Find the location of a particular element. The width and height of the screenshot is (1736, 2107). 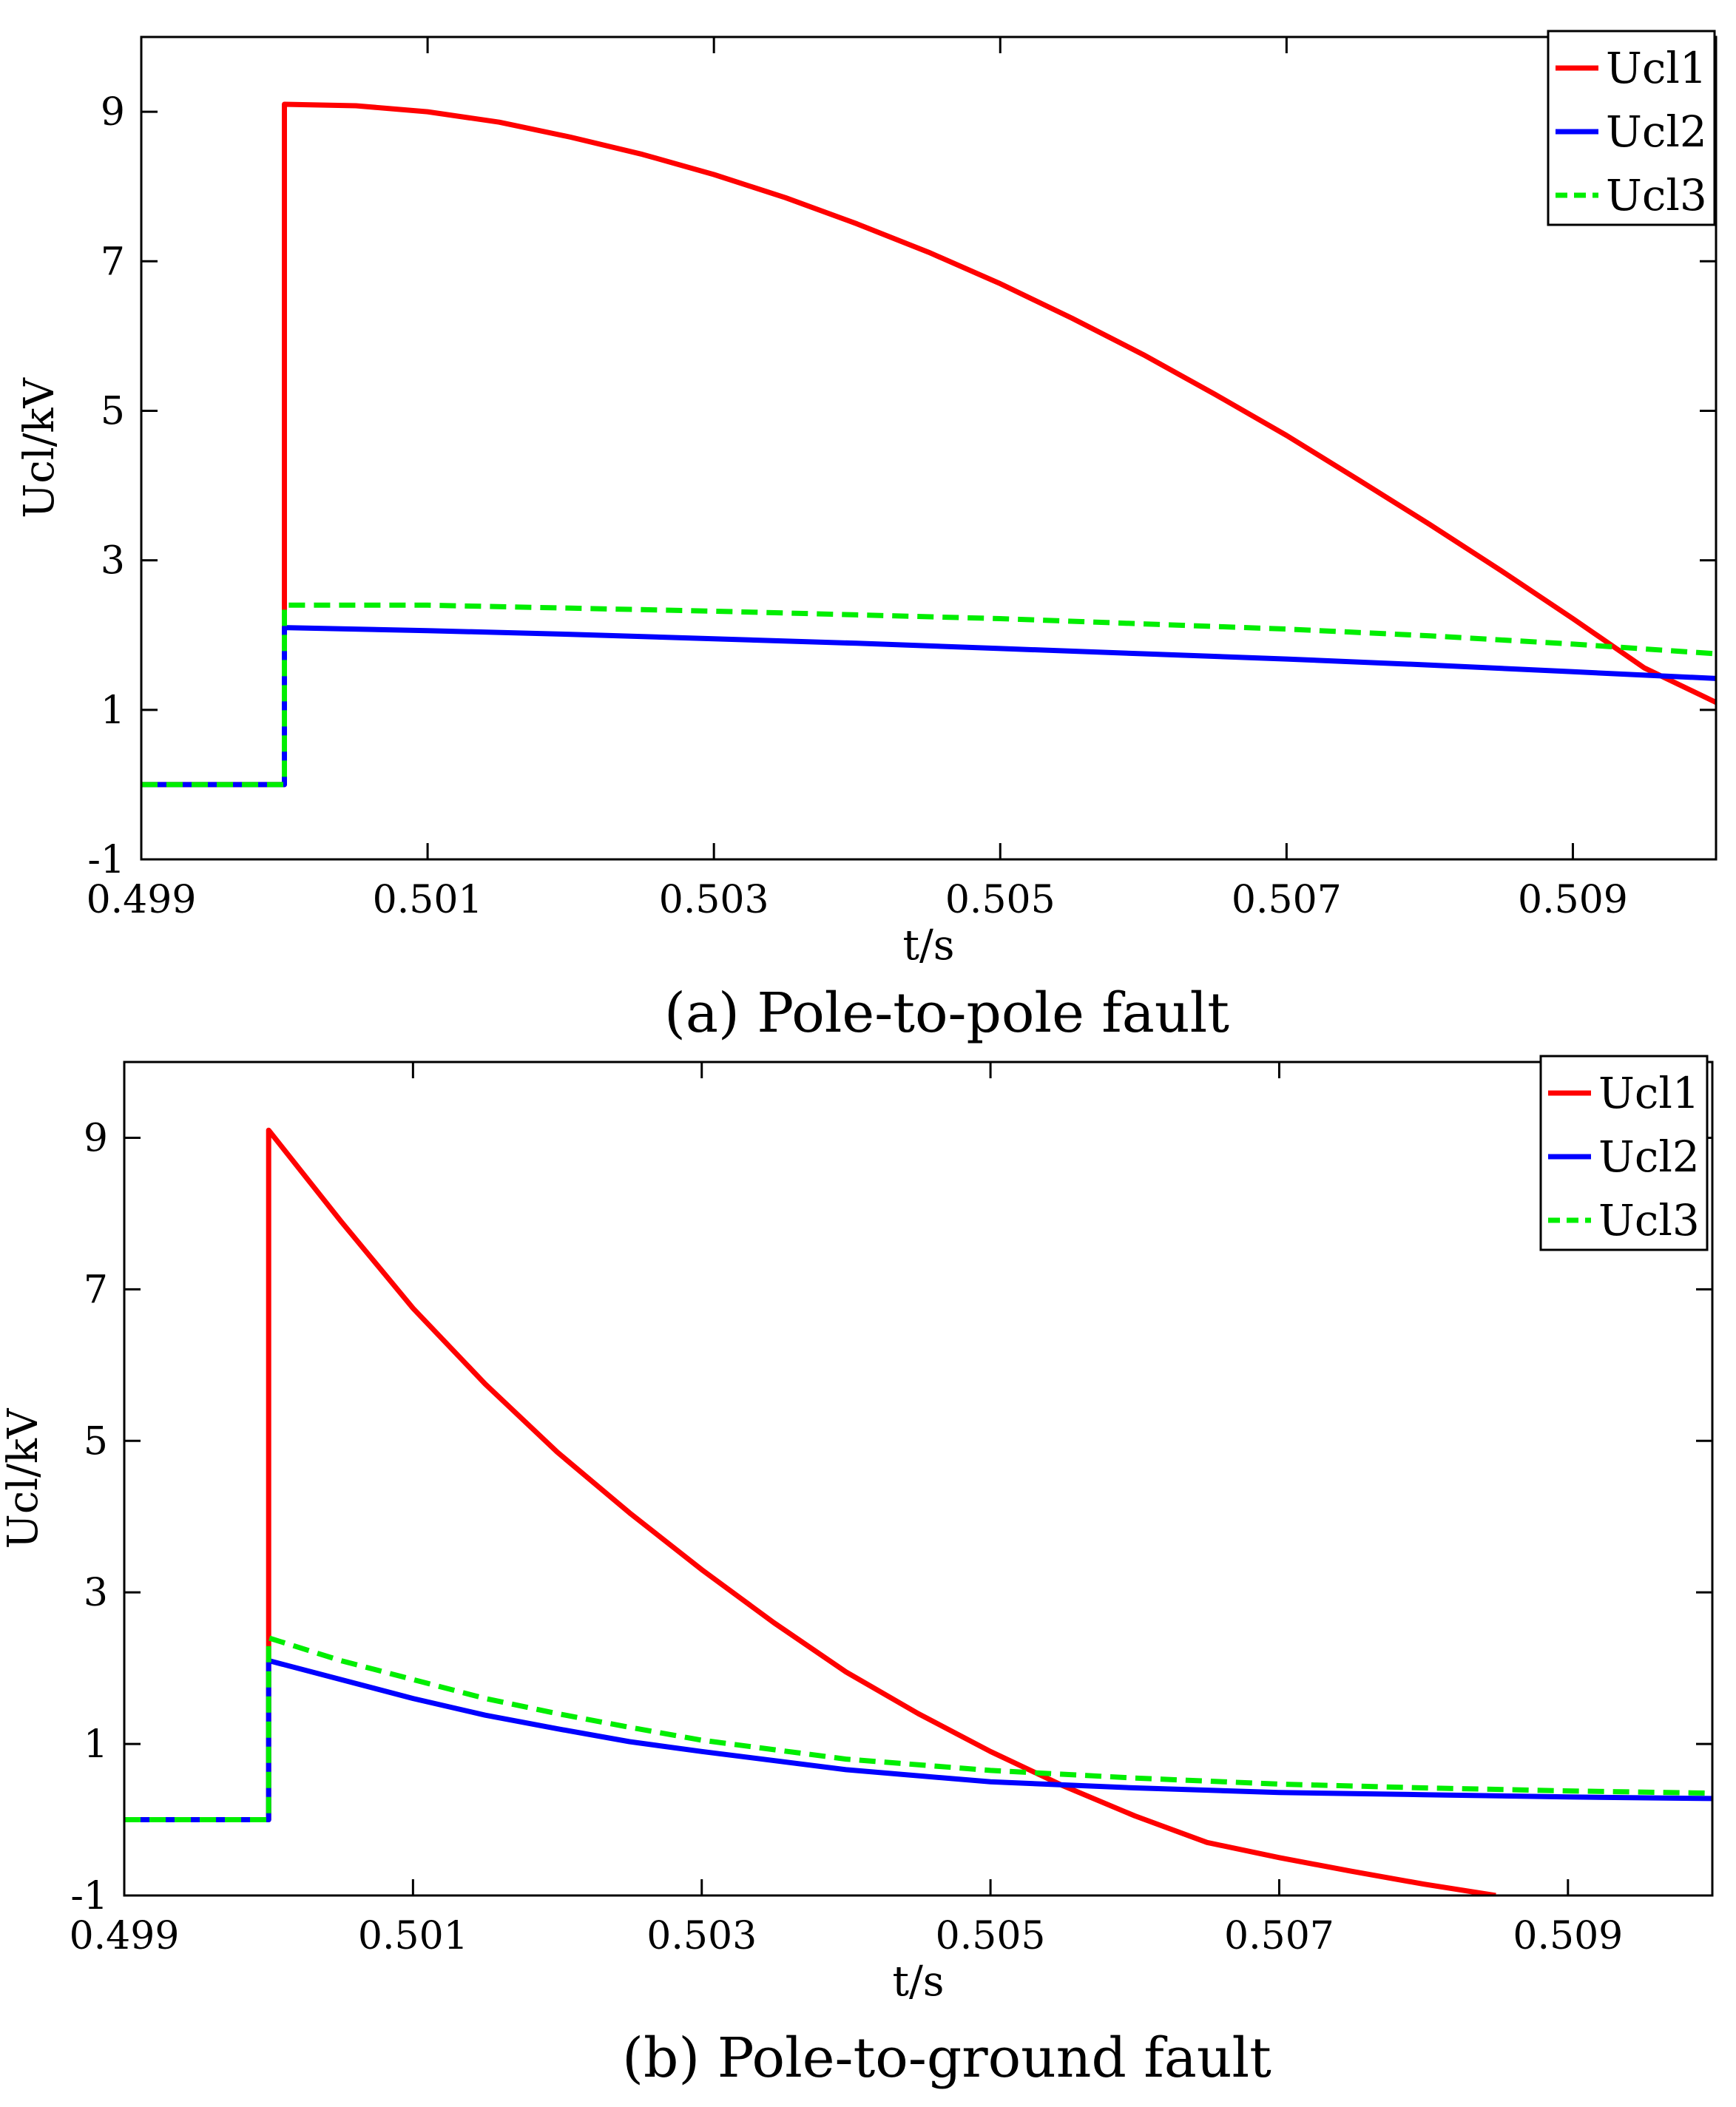

x-tick-label-b-4: 0.507 is located at coordinates (1279, 1936).